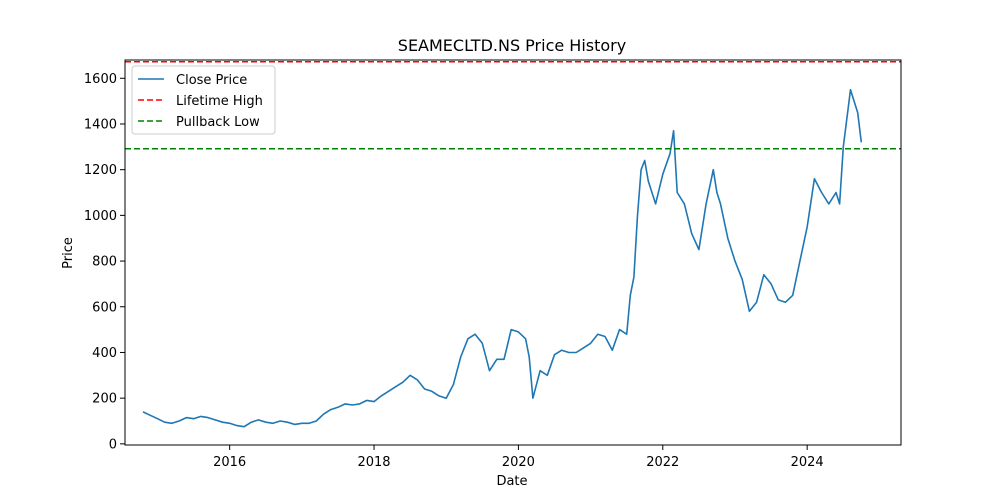 The image size is (1000, 500). Describe the element at coordinates (373, 462) in the screenshot. I see `x-tick-label: 2018` at that location.